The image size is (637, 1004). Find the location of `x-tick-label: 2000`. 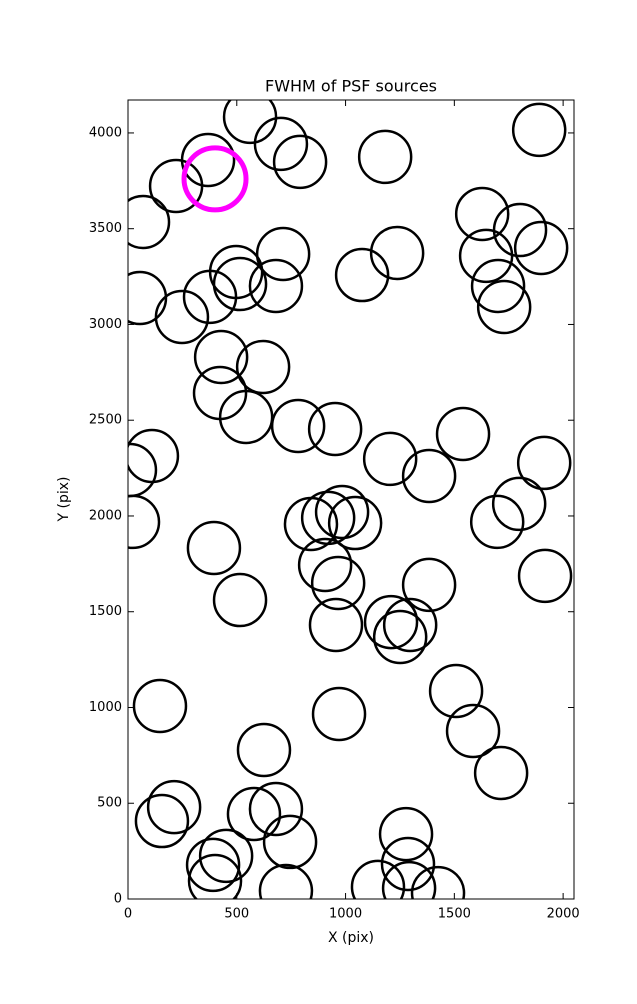

x-tick-label: 2000 is located at coordinates (563, 914).